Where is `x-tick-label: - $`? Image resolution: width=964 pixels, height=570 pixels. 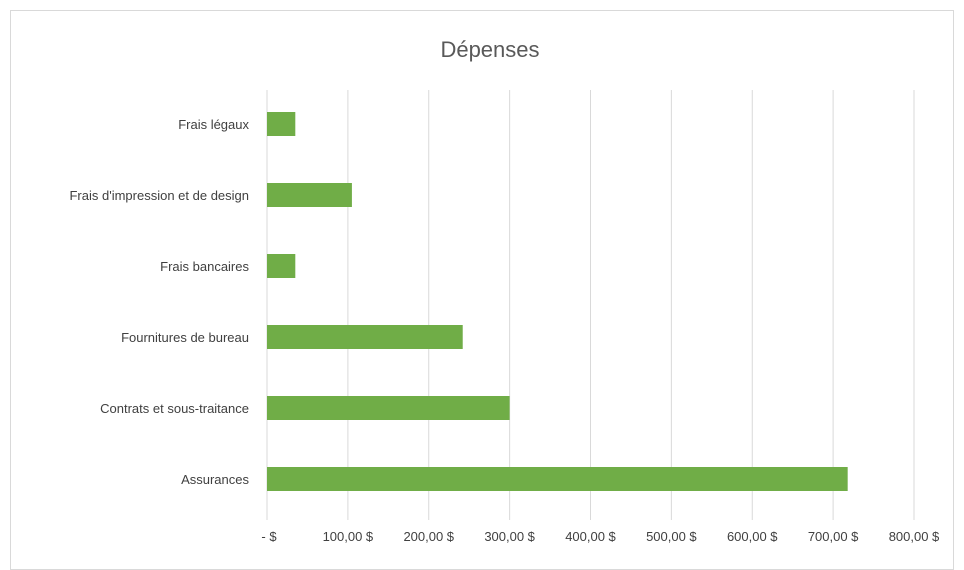 x-tick-label: - $ is located at coordinates (269, 536).